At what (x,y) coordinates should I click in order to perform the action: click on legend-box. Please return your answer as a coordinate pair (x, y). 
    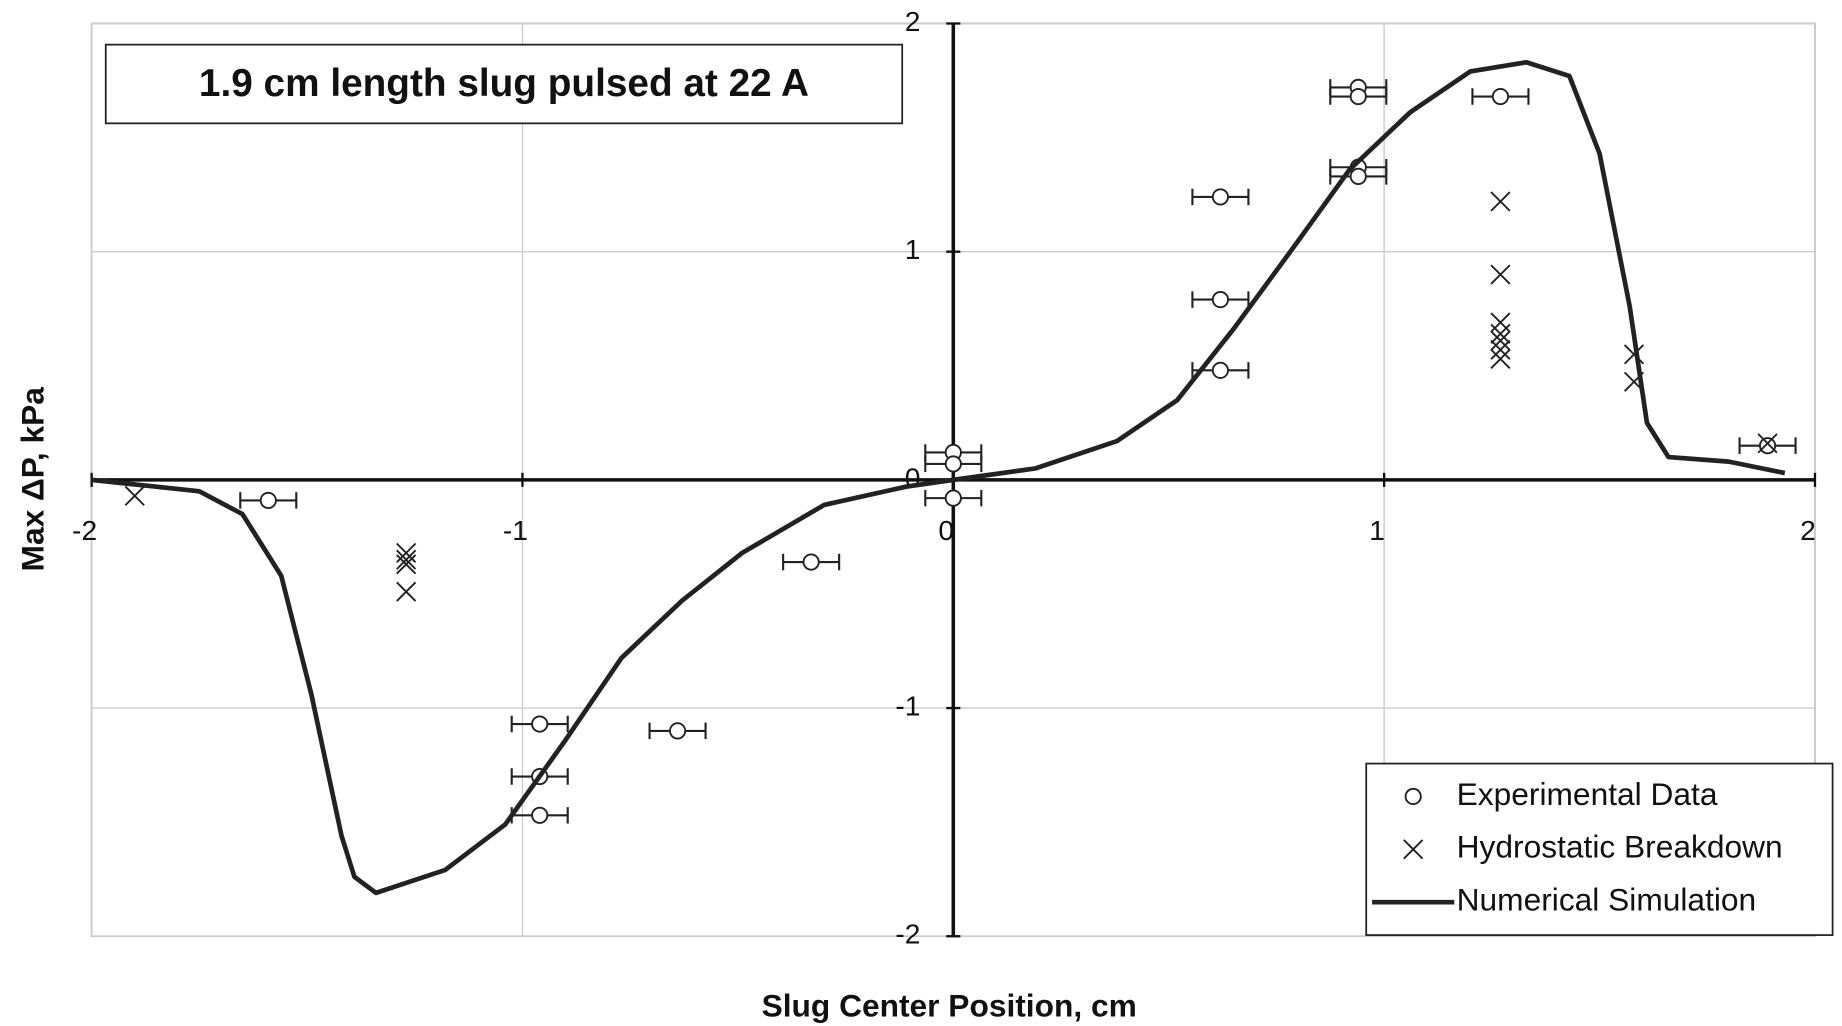
    Looking at the image, I should click on (1599, 849).